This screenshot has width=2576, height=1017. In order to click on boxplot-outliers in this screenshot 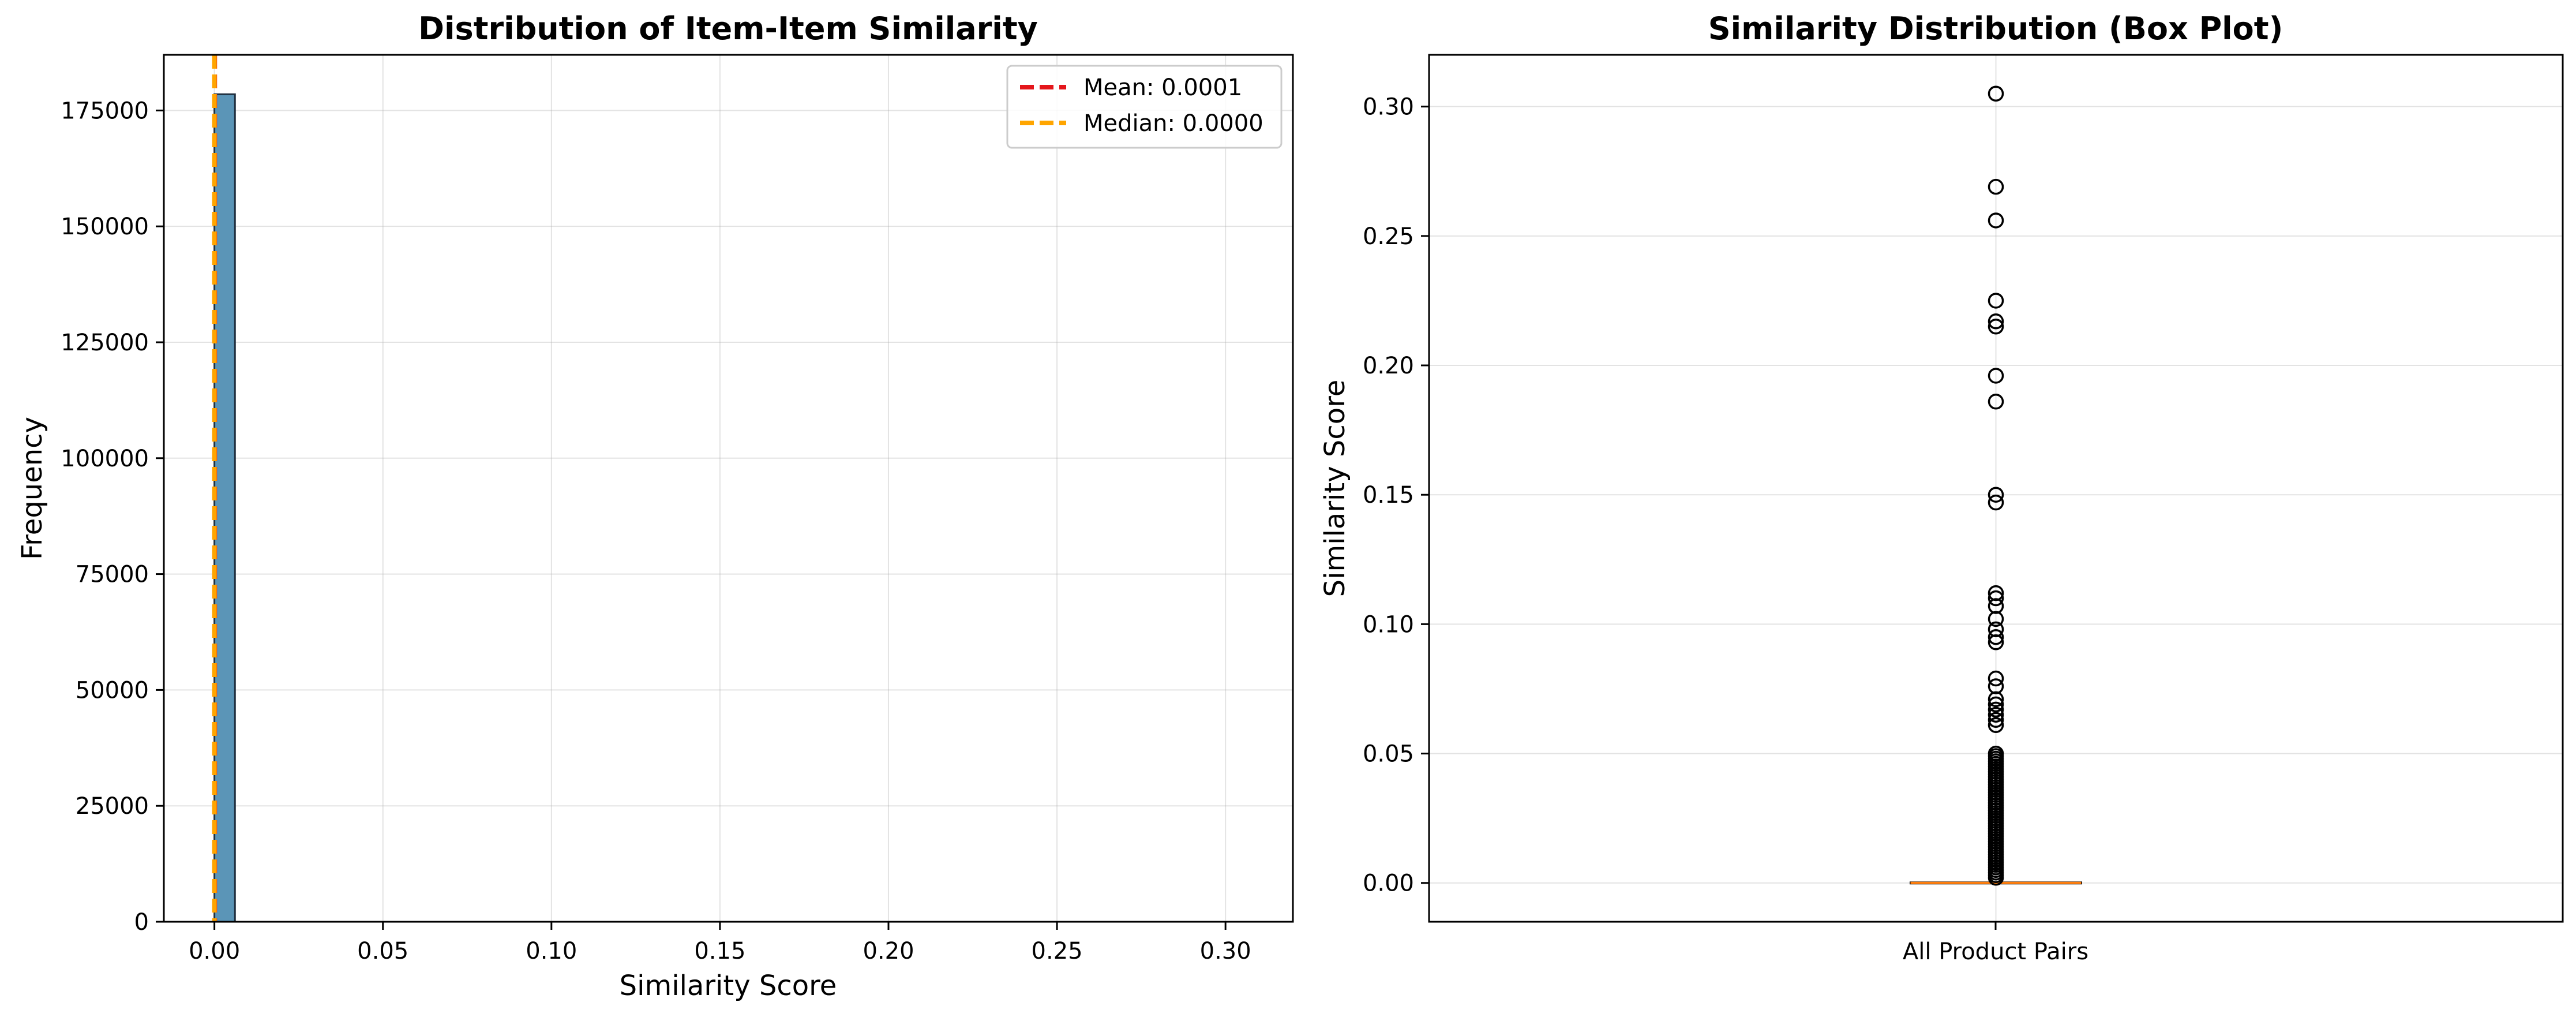, I will do `click(1996, 485)`.